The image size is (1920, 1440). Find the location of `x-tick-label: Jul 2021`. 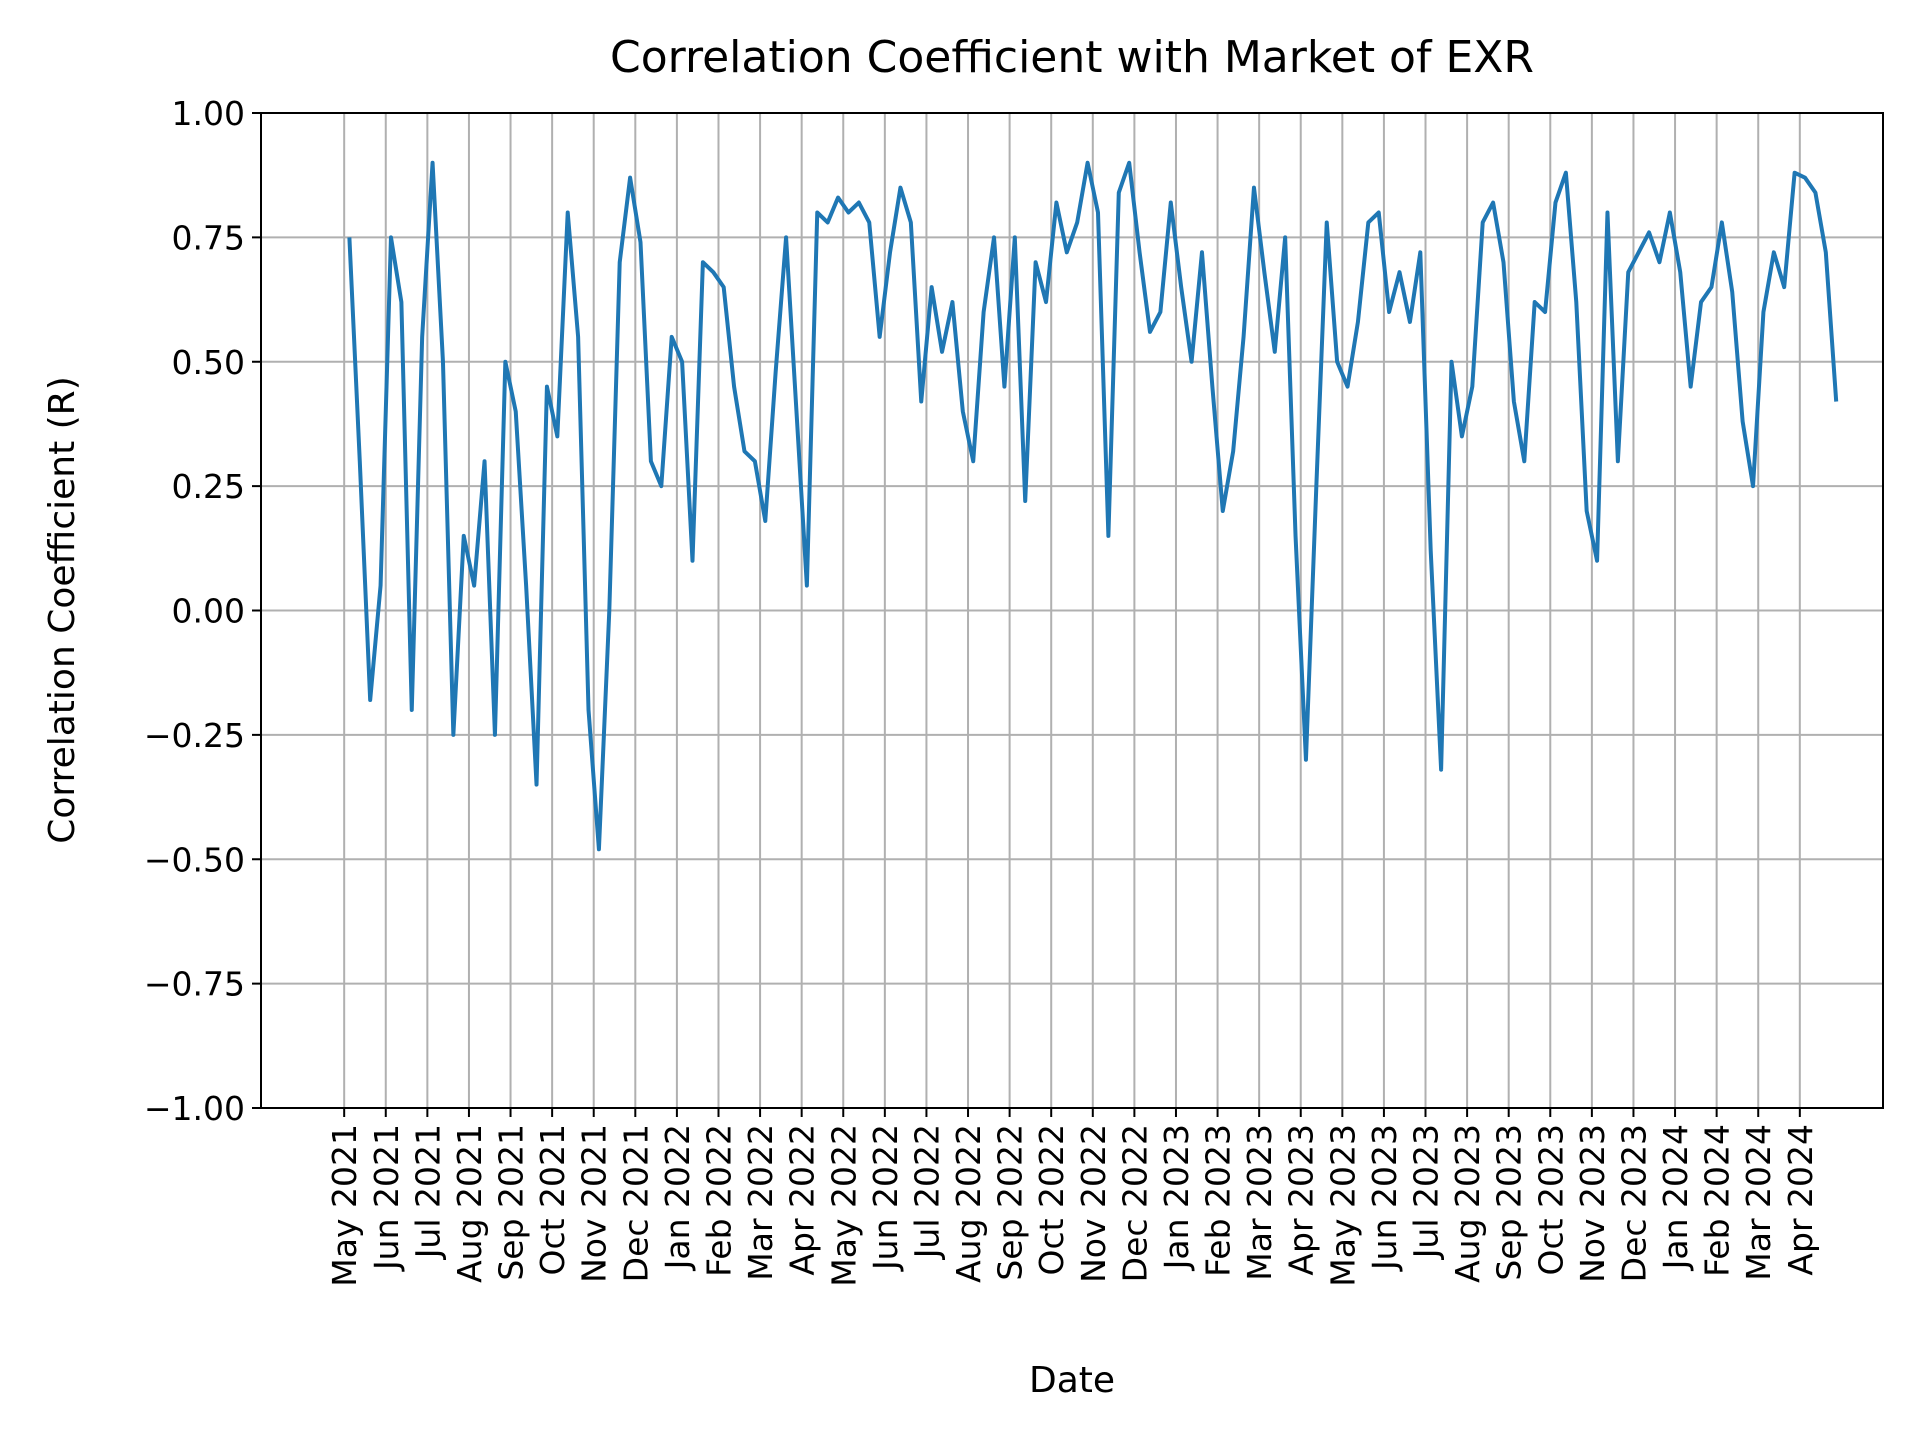

x-tick-label: Jul 2021 is located at coordinates (427, 1192).